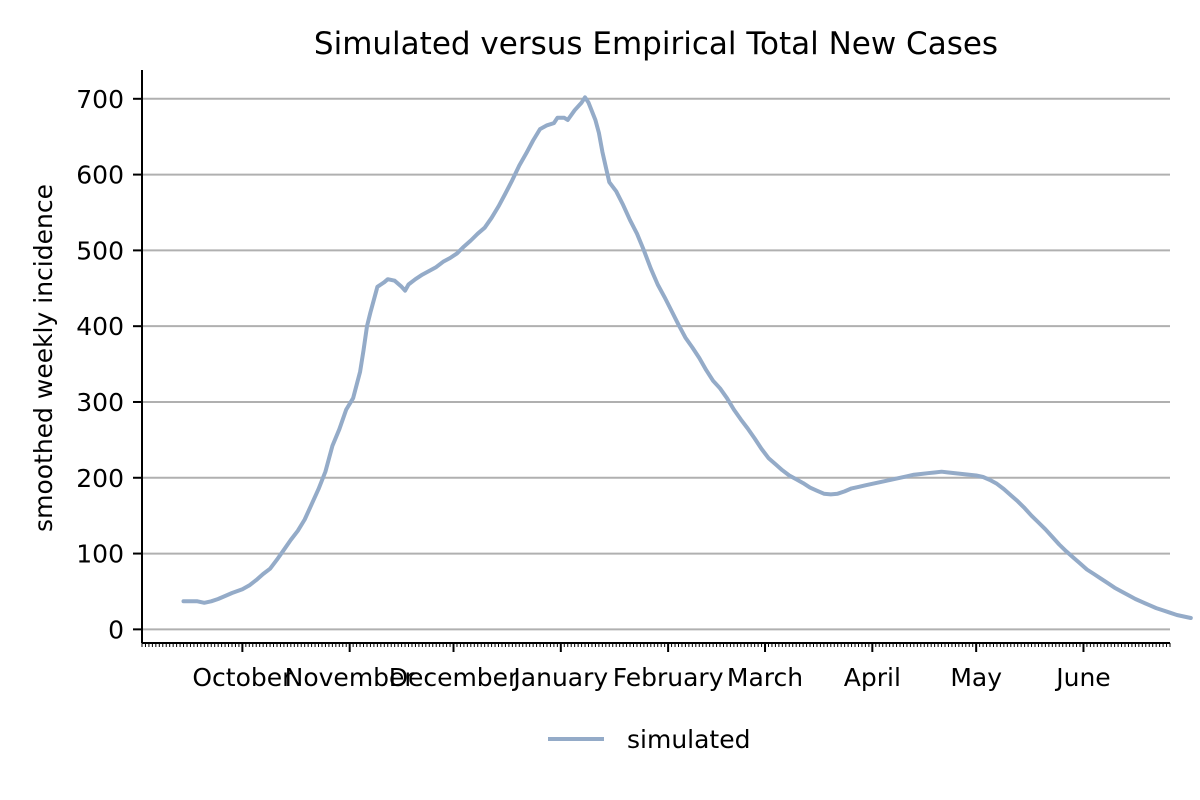  Describe the element at coordinates (109, 364) in the screenshot. I see `y-axis-ticks: 0 100 200 300 400 500 600 700` at that location.